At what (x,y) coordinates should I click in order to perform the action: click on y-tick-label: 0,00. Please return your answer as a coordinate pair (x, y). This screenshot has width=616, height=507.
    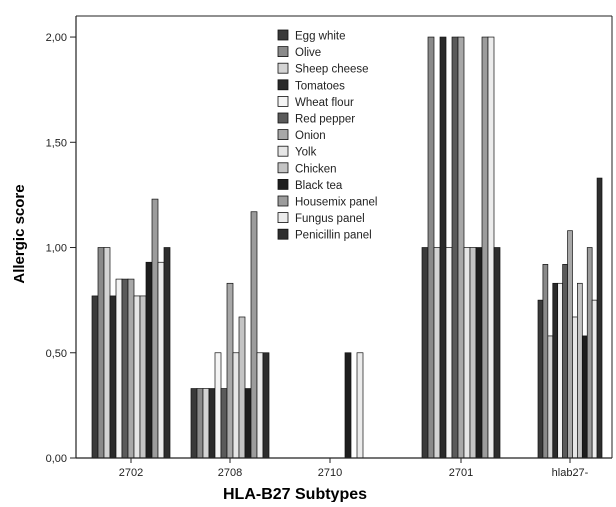
    Looking at the image, I should click on (56, 459).